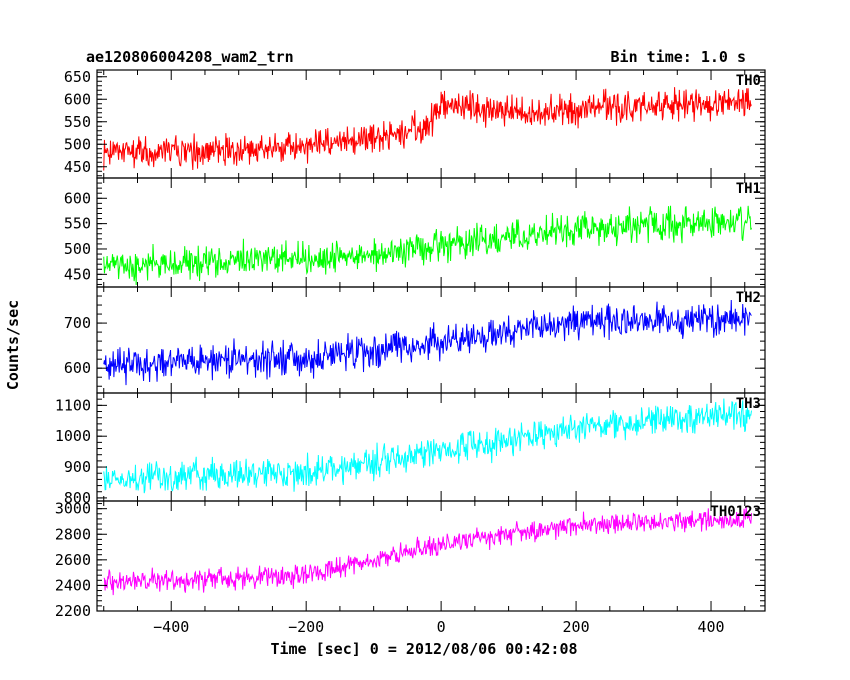  I want to click on chart-title: ae120806004208_wam2_trn, so click(190, 57).